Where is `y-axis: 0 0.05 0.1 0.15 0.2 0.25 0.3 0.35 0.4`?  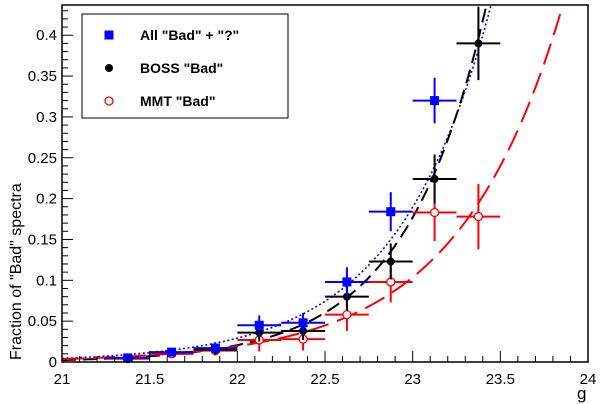 y-axis: 0 0.05 0.1 0.15 0.2 0.25 0.3 0.35 0.4 is located at coordinates (50, 190).